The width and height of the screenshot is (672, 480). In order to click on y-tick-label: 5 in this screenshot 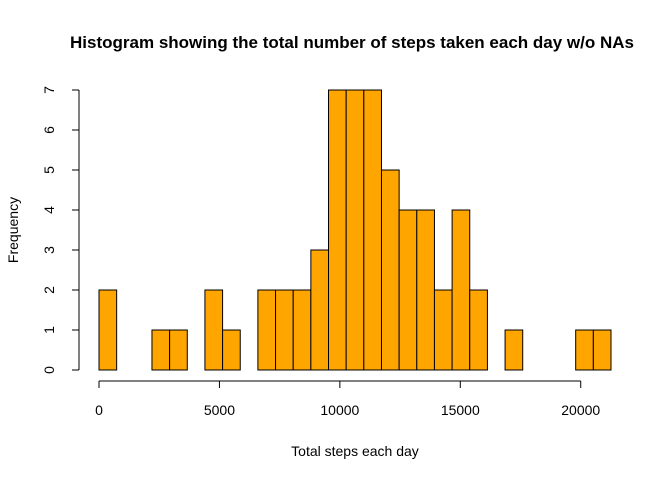, I will do `click(49, 170)`.